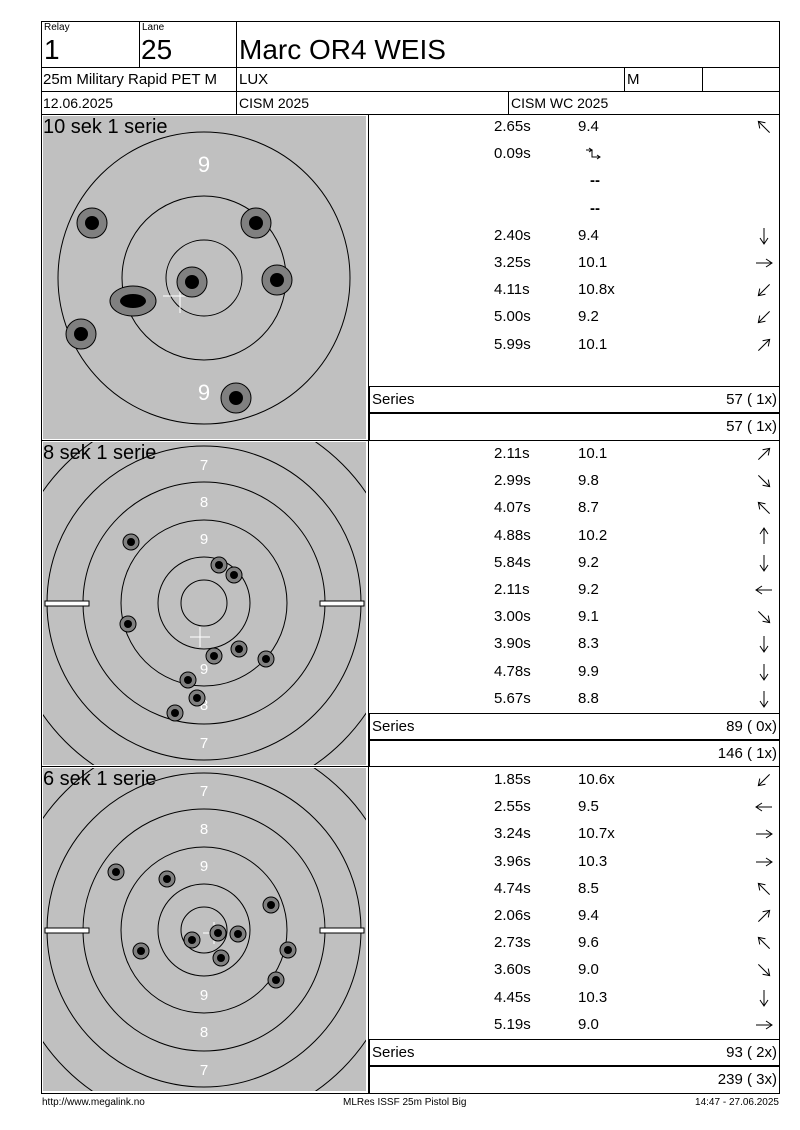 The height and width of the screenshot is (1130, 800). Describe the element at coordinates (574, 1079) in the screenshot. I see `cumulative-row: 239 ( 3x)` at that location.